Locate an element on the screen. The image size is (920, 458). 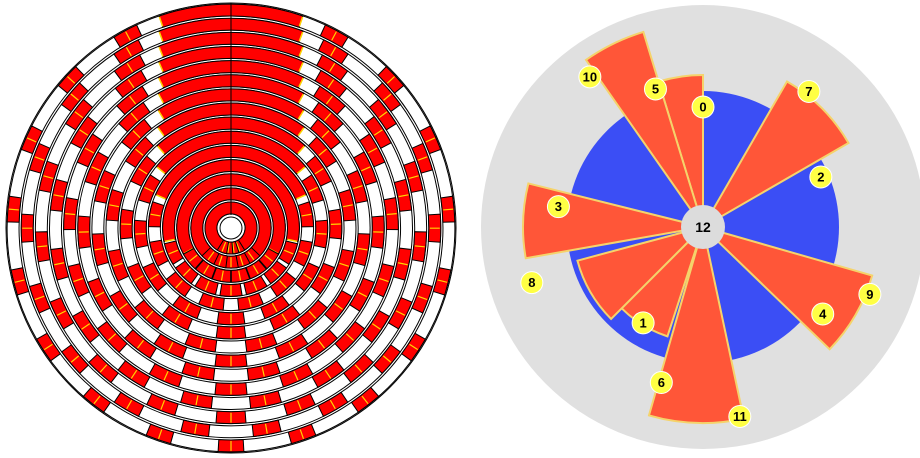
marker-label: 1 is located at coordinates (643, 322).